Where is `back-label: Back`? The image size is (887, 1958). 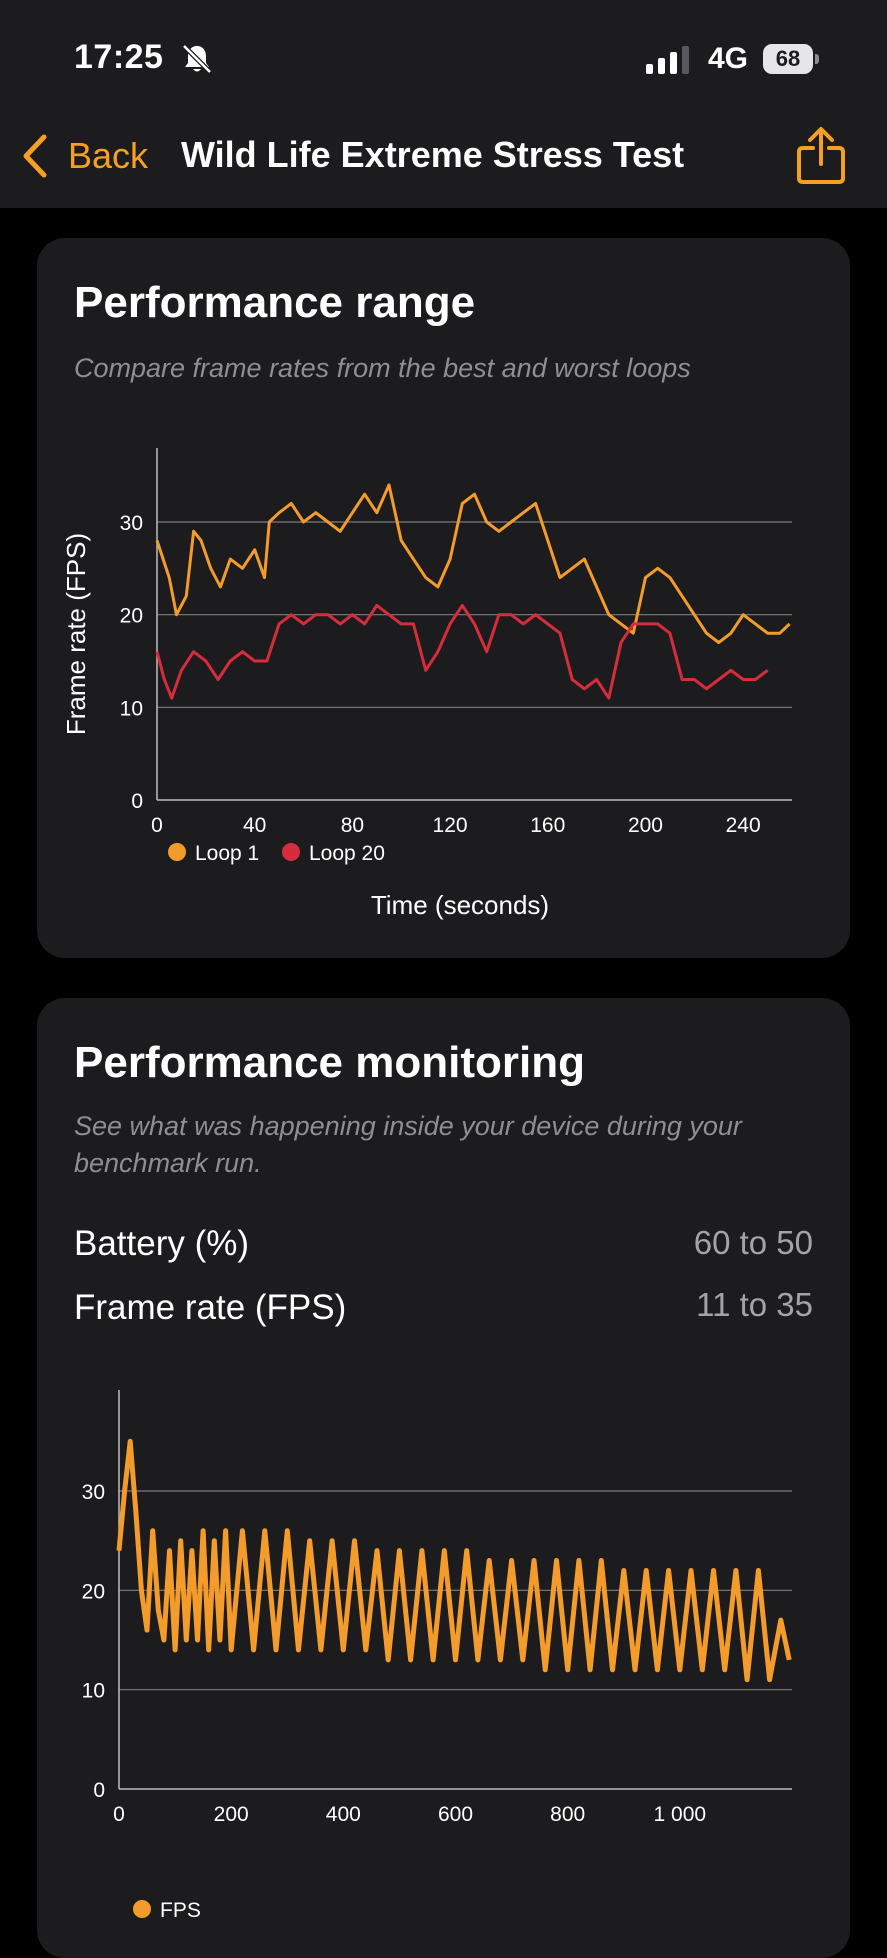
back-label: Back is located at coordinates (108, 155).